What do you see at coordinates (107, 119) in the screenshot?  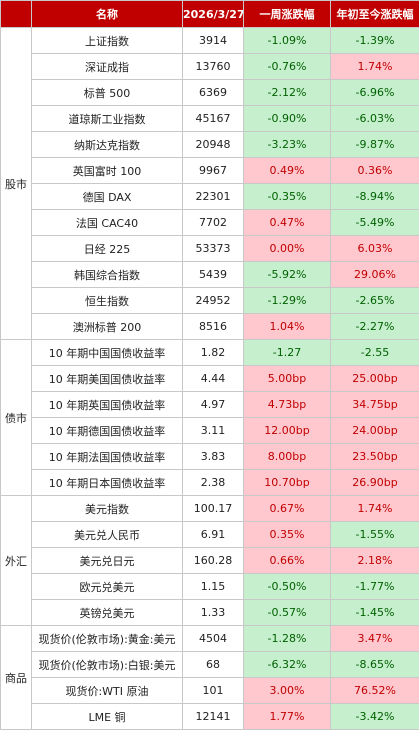 I see `asset-name-cell: 道琼斯工业指数` at bounding box center [107, 119].